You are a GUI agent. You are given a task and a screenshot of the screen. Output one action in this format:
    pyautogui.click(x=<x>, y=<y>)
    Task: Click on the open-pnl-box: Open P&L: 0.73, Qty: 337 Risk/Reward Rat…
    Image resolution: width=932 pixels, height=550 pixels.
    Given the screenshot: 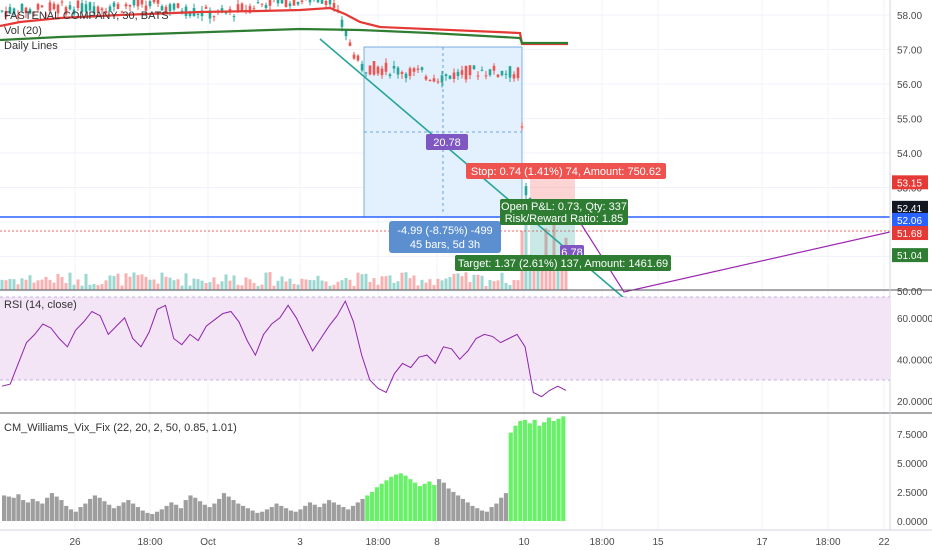 What is the action you would take?
    pyautogui.click(x=564, y=212)
    